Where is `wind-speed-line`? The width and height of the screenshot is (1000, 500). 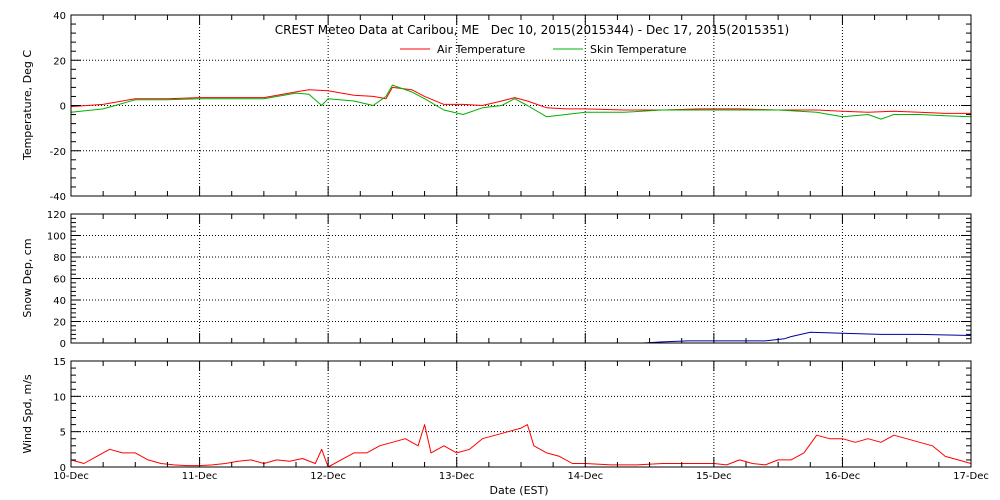 wind-speed-line is located at coordinates (521, 446).